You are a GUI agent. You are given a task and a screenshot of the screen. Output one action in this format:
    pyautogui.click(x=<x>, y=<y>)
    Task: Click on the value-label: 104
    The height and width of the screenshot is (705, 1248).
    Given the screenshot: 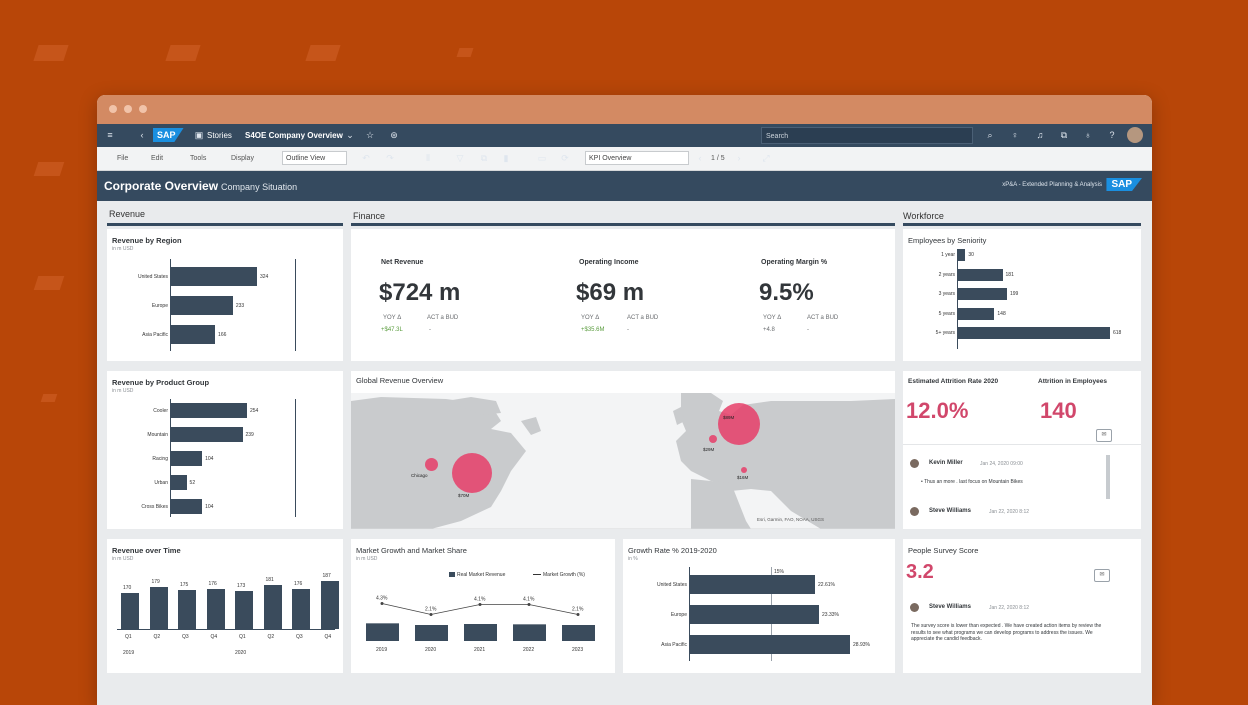 What is the action you would take?
    pyautogui.click(x=209, y=458)
    